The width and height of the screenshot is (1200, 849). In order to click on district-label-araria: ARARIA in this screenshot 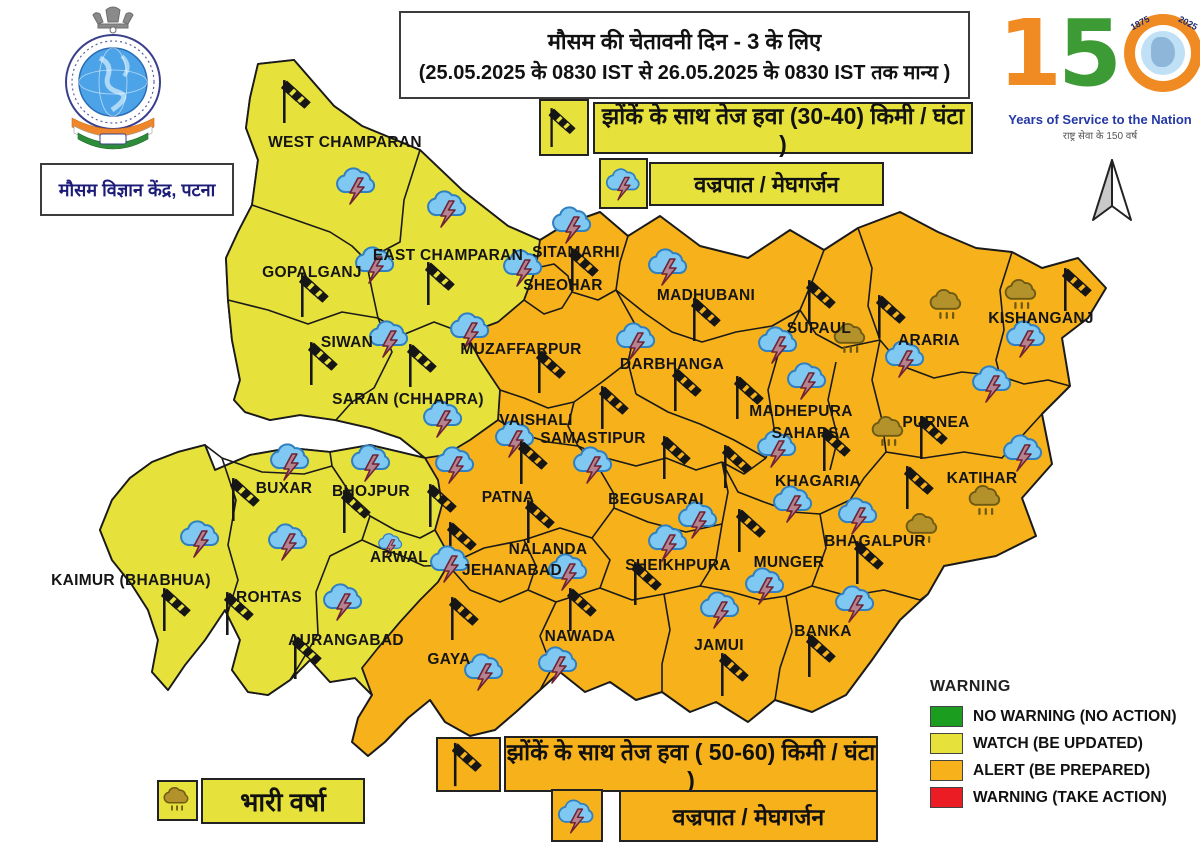, I will do `click(929, 340)`.